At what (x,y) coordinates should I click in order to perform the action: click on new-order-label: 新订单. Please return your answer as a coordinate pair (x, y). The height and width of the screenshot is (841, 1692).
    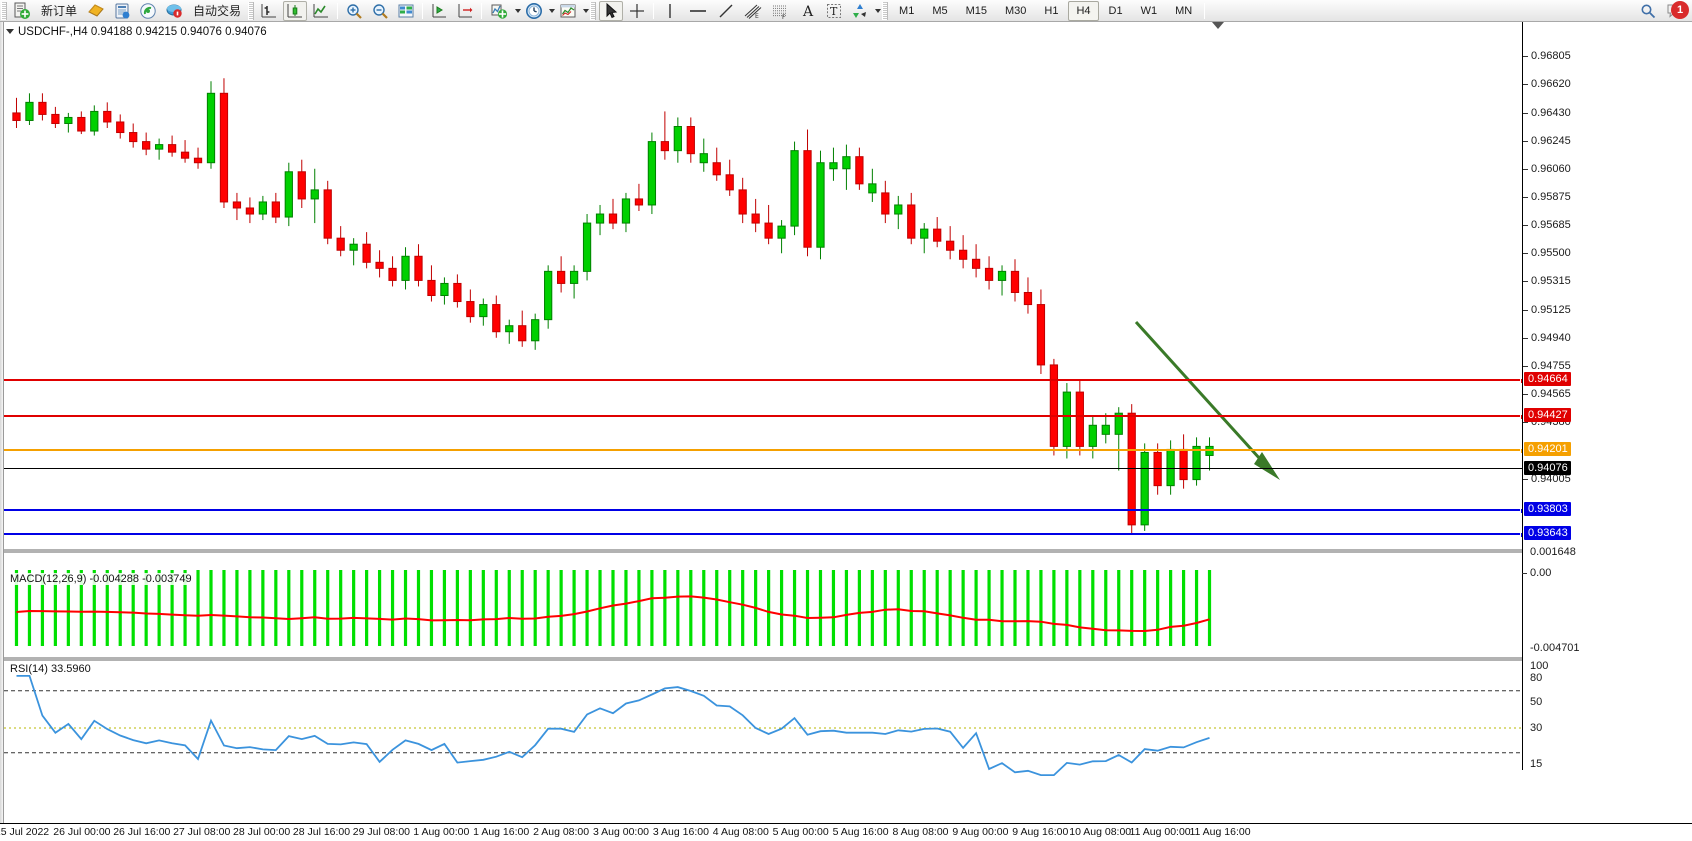
    Looking at the image, I should click on (59, 10).